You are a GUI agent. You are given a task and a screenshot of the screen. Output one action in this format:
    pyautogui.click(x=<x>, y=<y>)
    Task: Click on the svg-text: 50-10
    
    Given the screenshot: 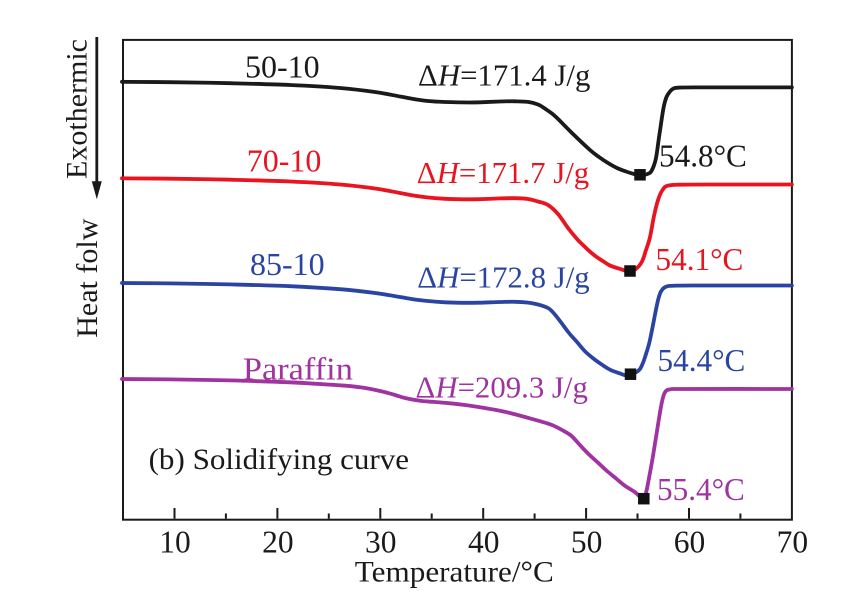 What is the action you would take?
    pyautogui.click(x=282, y=67)
    